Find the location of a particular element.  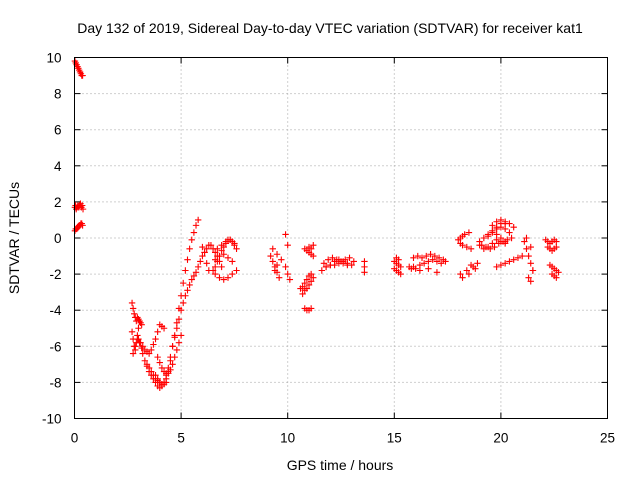

y-tick-label: -6 is located at coordinates (55, 346).